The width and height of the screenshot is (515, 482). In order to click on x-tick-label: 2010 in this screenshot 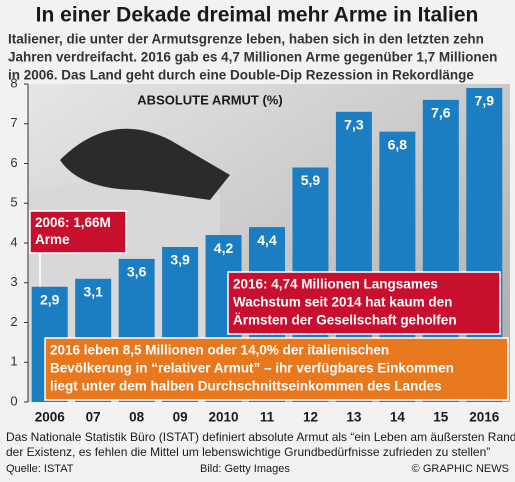, I will do `click(224, 417)`.